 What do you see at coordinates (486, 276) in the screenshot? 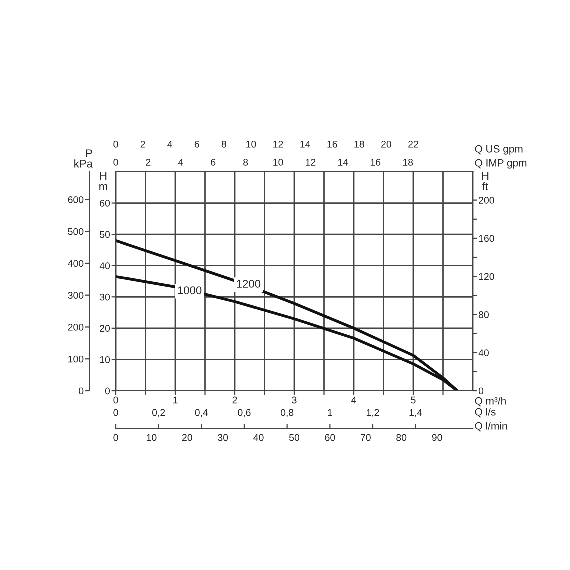
I see `y2-tick-label: 120` at bounding box center [486, 276].